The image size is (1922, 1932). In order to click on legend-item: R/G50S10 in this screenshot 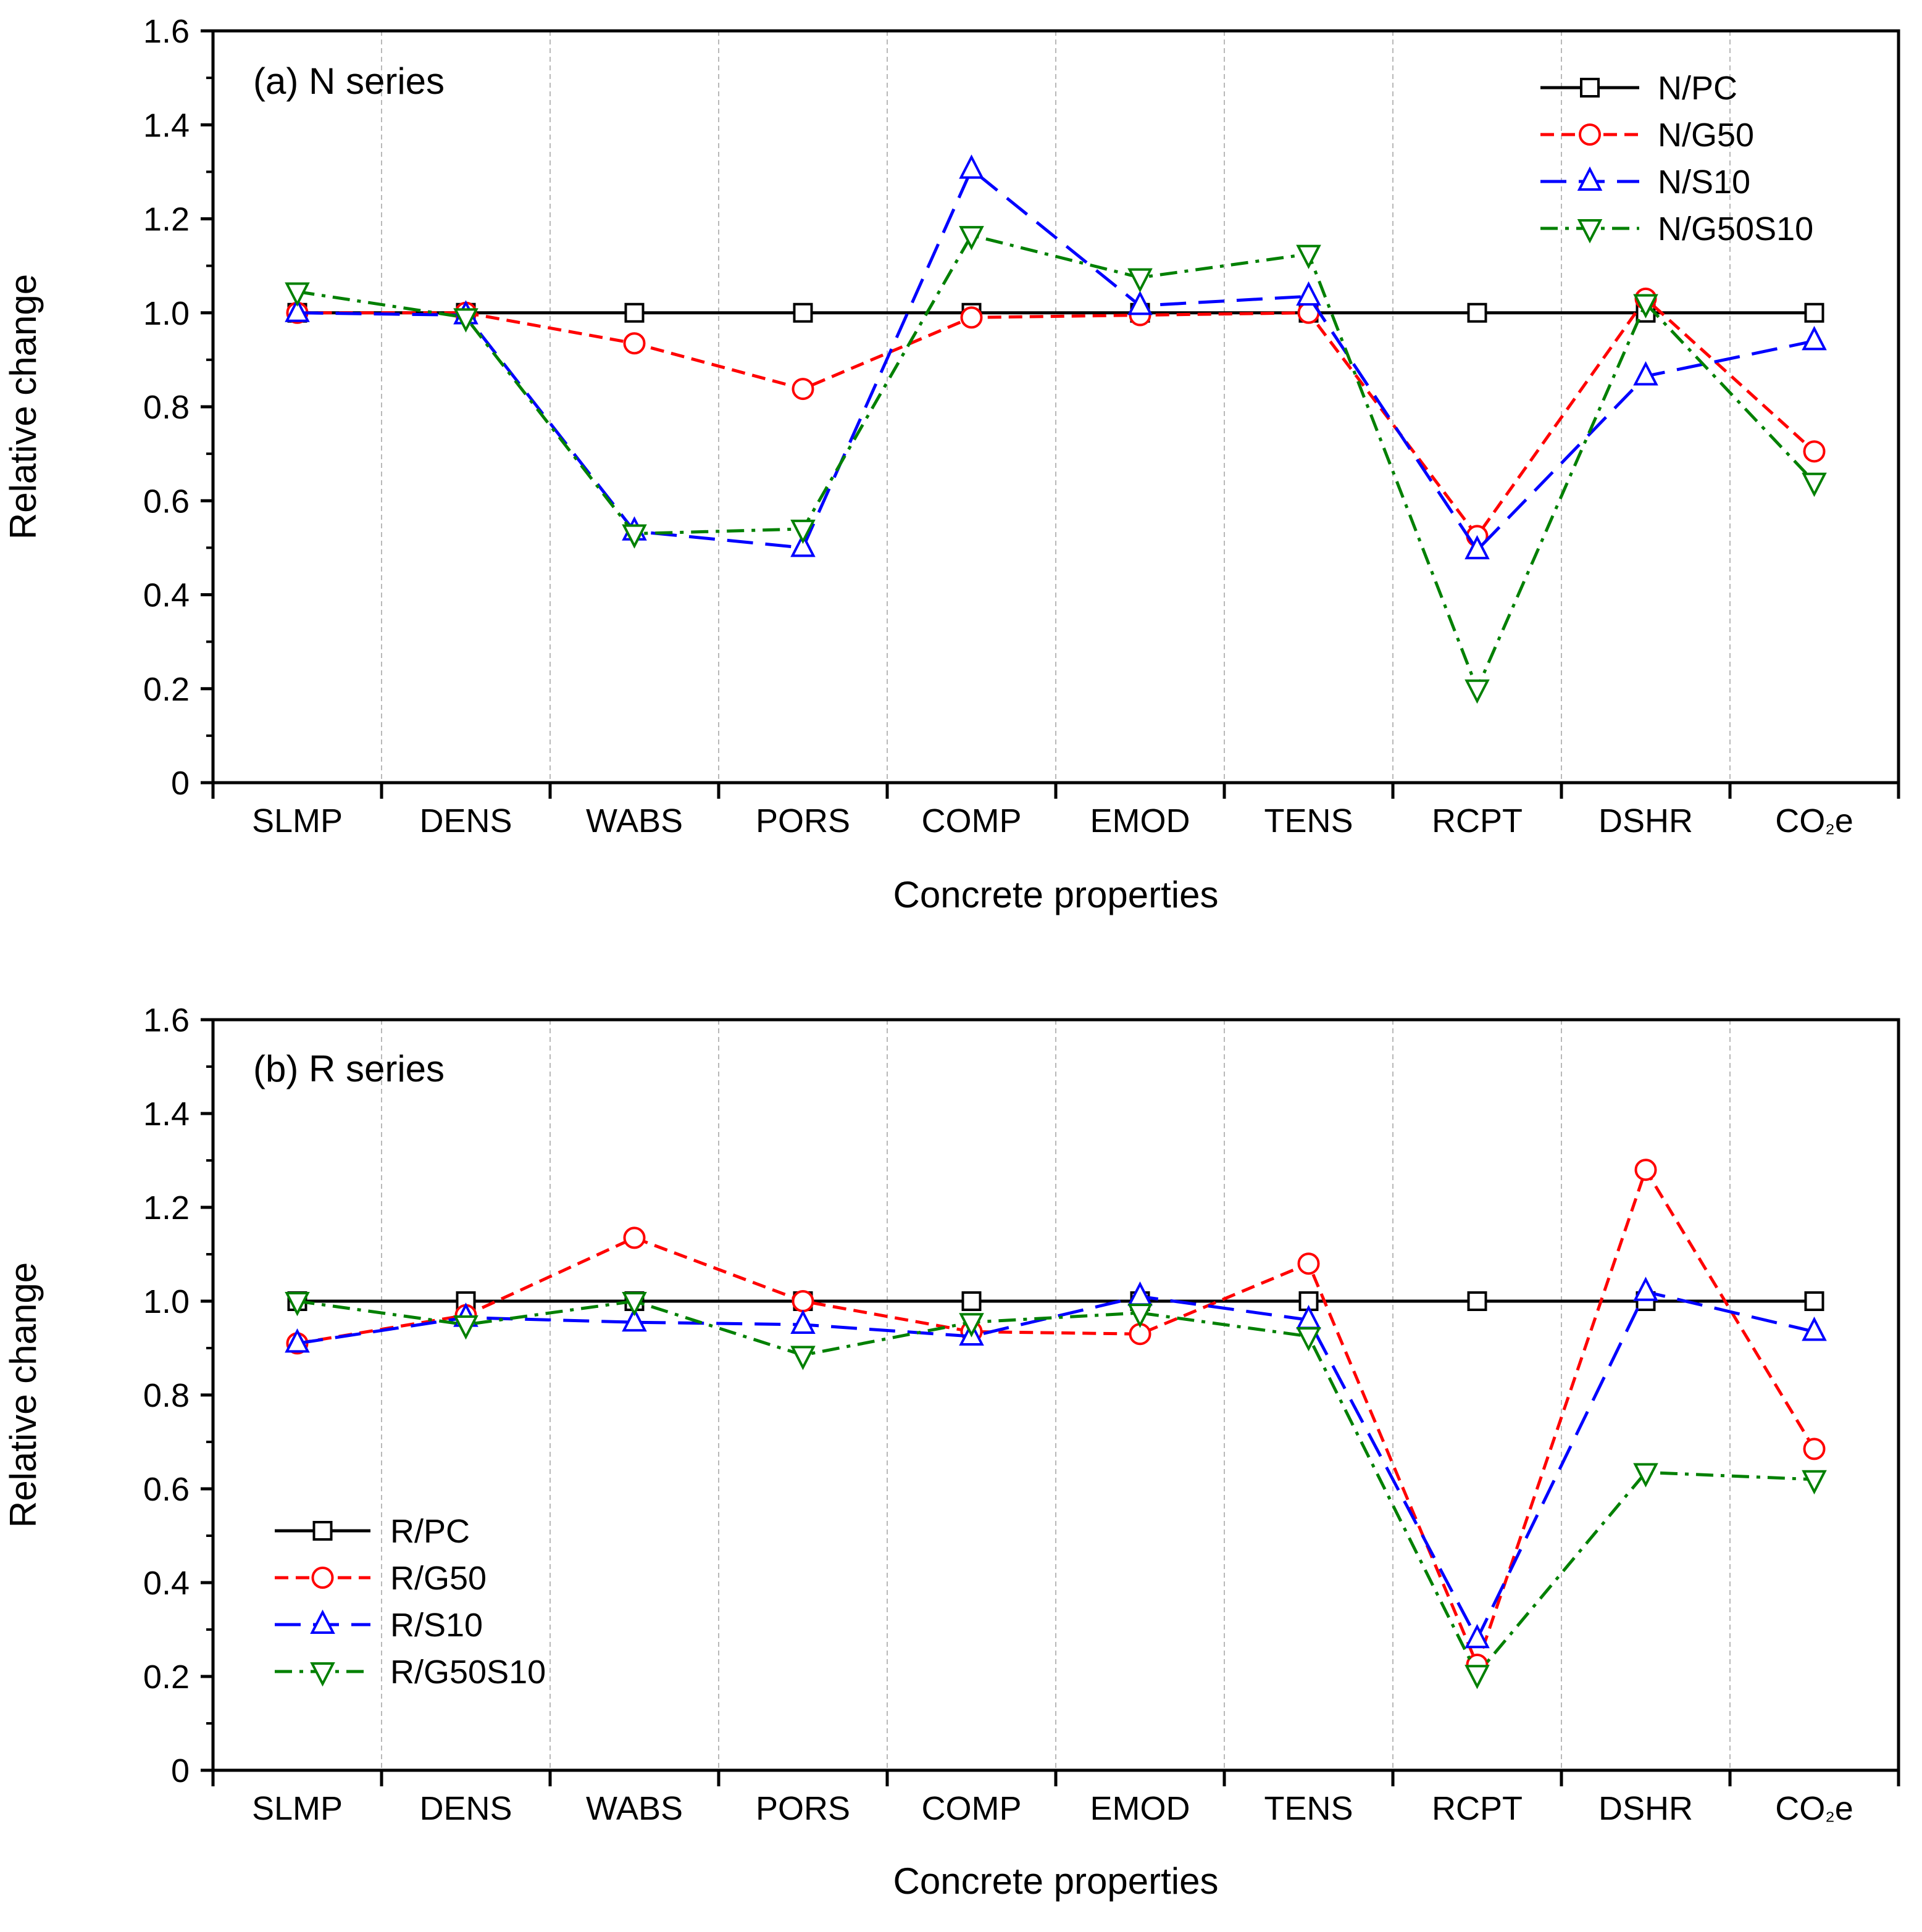, I will do `click(410, 1672)`.